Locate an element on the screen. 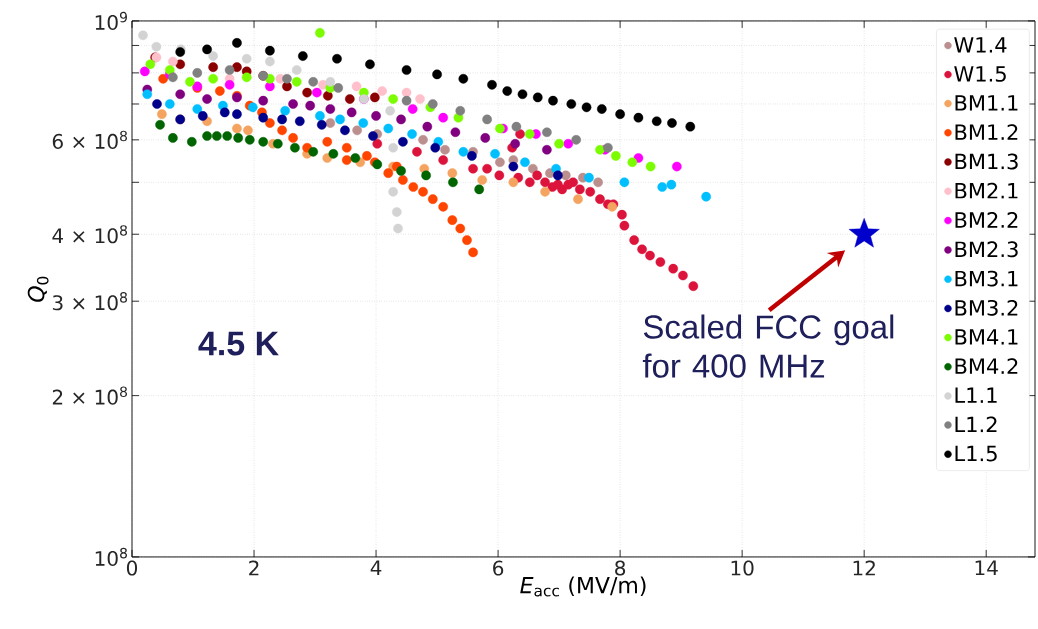 The width and height of the screenshot is (1038, 629). x-tick-label: 10 is located at coordinates (742, 568).